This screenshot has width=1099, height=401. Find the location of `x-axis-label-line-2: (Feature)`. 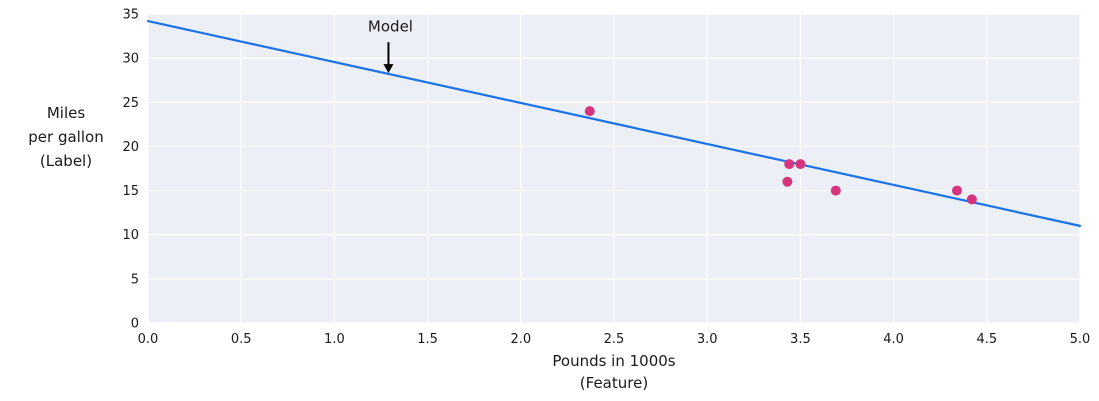

x-axis-label-line-2: (Feature) is located at coordinates (614, 383).